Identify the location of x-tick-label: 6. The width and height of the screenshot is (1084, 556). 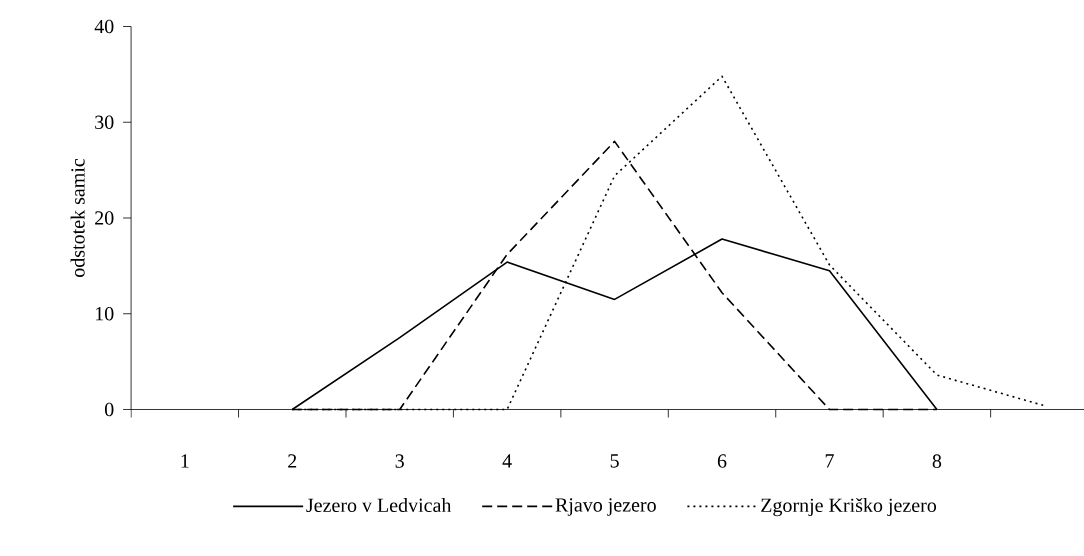
(722, 461).